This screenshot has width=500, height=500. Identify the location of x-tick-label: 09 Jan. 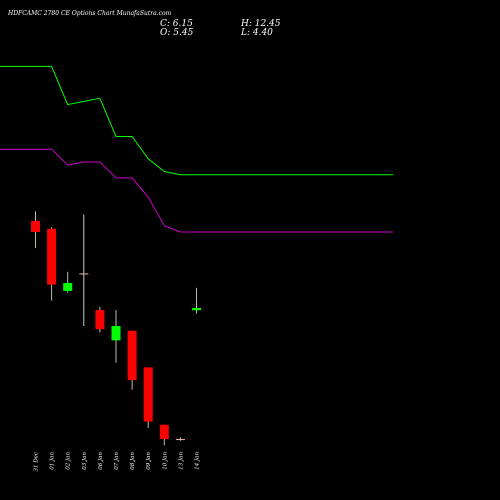
(149, 461).